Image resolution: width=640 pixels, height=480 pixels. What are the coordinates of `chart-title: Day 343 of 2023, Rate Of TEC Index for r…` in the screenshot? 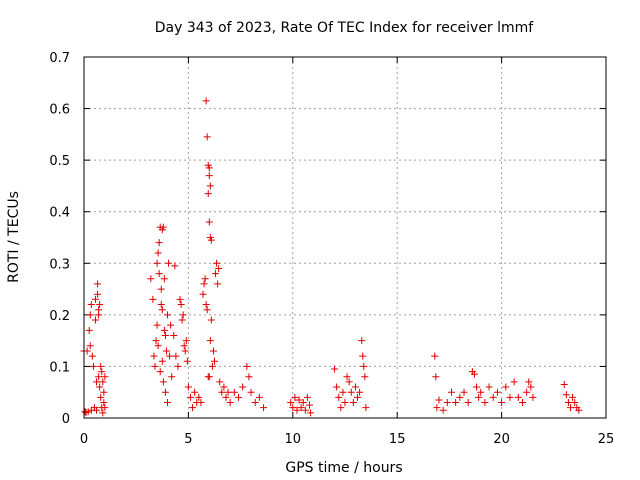 It's located at (345, 28).